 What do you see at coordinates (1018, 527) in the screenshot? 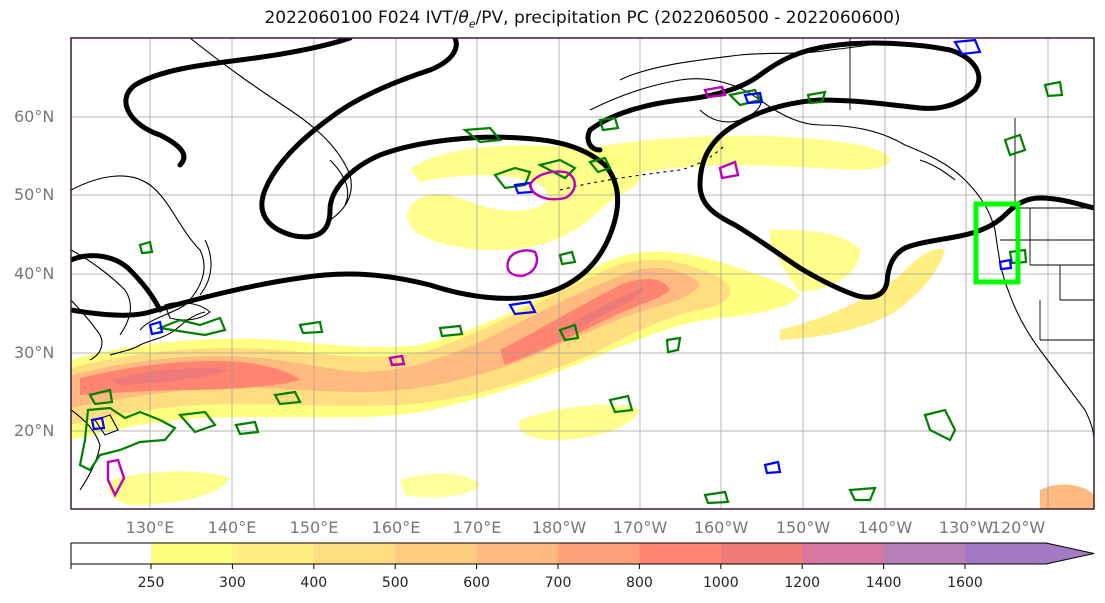
I see `lon-label: 120°W` at bounding box center [1018, 527].